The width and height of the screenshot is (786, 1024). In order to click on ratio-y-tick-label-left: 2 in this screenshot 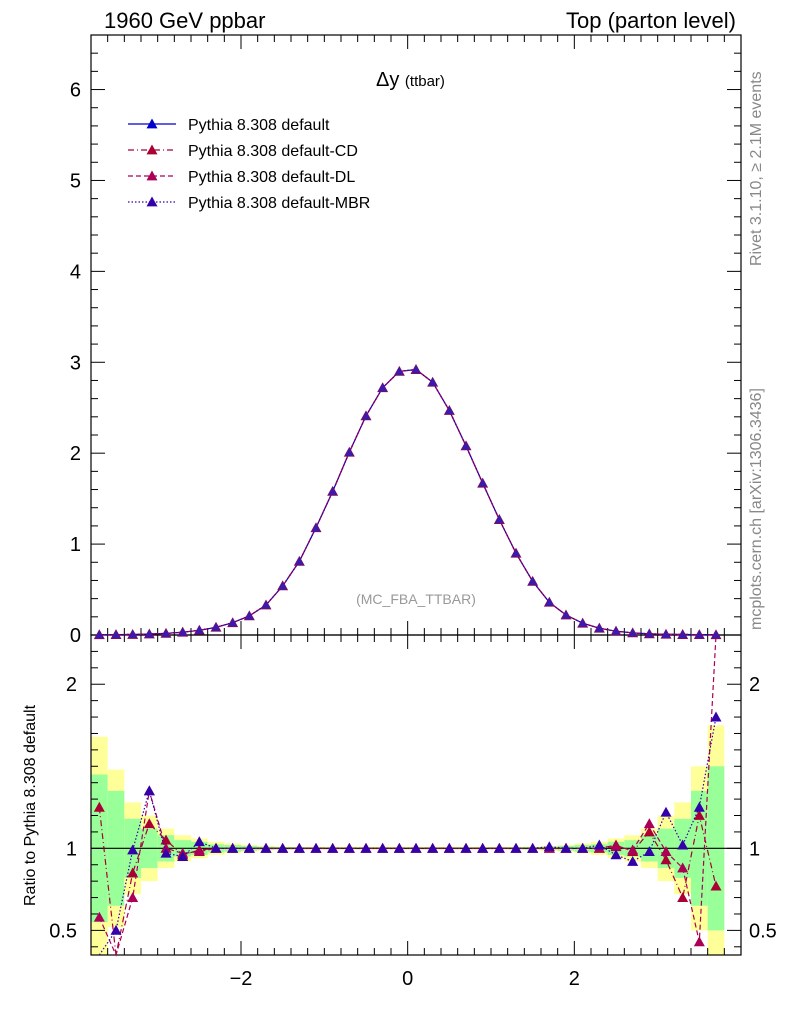, I will do `click(71, 685)`.